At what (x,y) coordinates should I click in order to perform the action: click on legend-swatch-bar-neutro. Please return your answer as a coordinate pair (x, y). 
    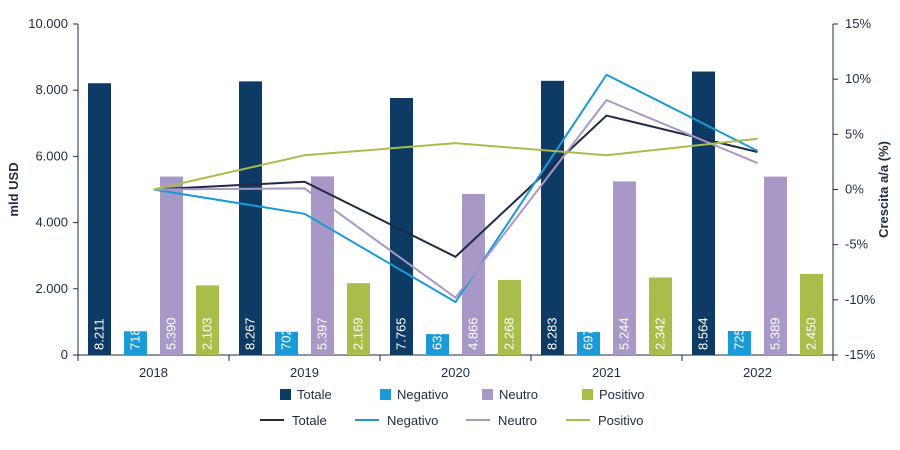
    Looking at the image, I should click on (487, 394).